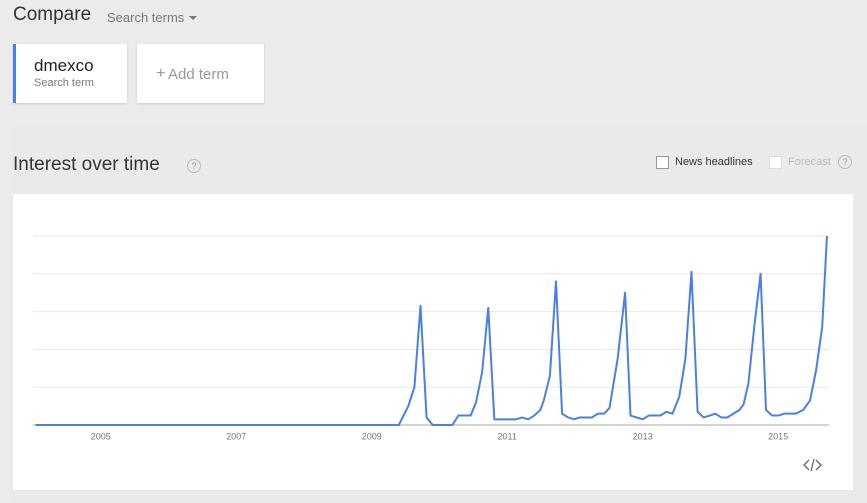 The height and width of the screenshot is (503, 867). I want to click on term-label: Search term, so click(64, 83).